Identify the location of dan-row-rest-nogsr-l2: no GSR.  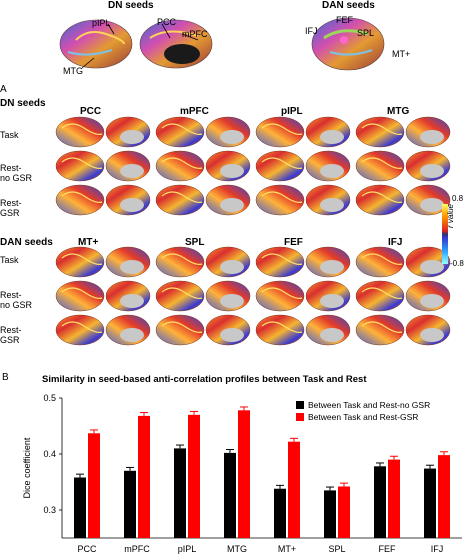
(16, 305).